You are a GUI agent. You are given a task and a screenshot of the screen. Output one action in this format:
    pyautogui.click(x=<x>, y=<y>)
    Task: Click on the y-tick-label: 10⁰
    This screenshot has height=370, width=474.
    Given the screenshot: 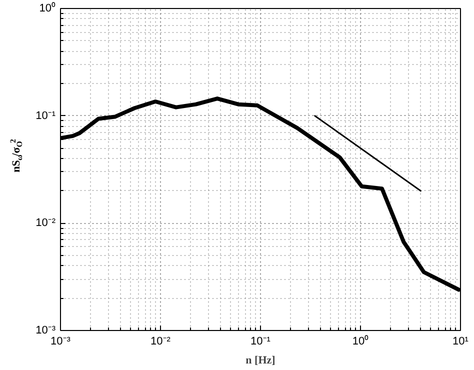 What is the action you would take?
    pyautogui.click(x=47, y=8)
    